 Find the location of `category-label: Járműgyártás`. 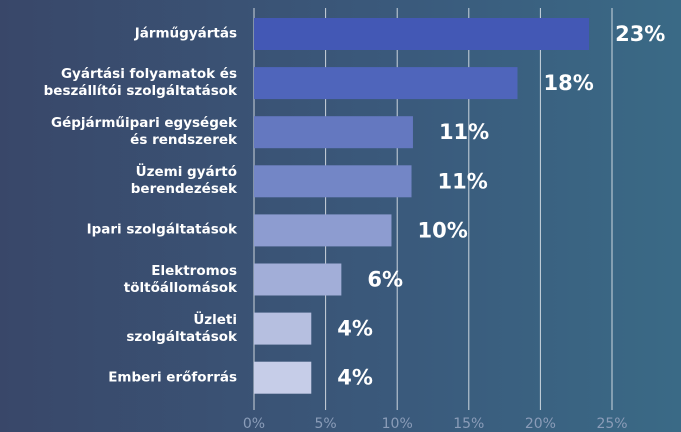

category-label: Járműgyártás is located at coordinates (185, 33).